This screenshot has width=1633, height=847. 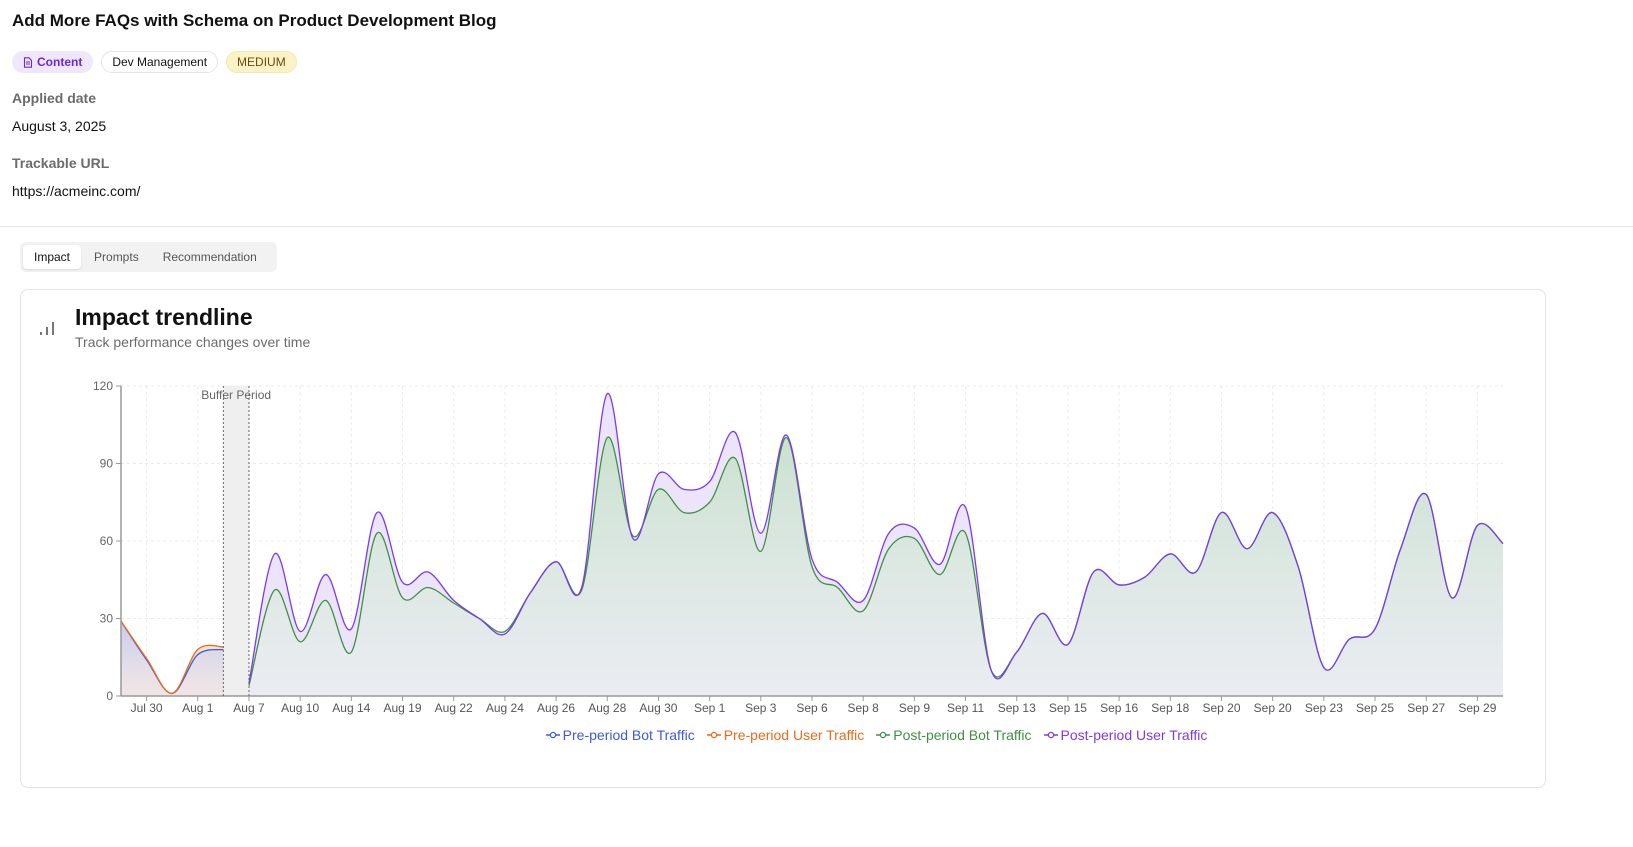 What do you see at coordinates (103, 386) in the screenshot?
I see `y-tick-label: 120` at bounding box center [103, 386].